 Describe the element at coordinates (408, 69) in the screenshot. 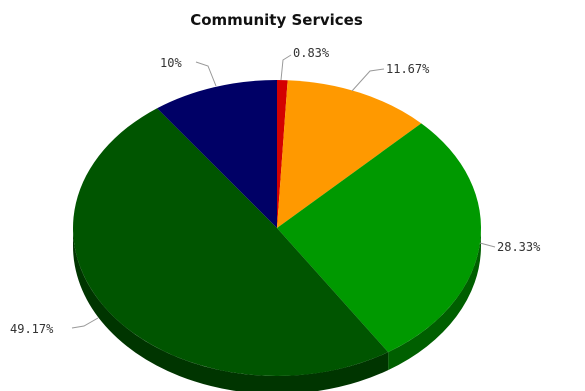

I see `slice-label-1: 11.67%` at that location.